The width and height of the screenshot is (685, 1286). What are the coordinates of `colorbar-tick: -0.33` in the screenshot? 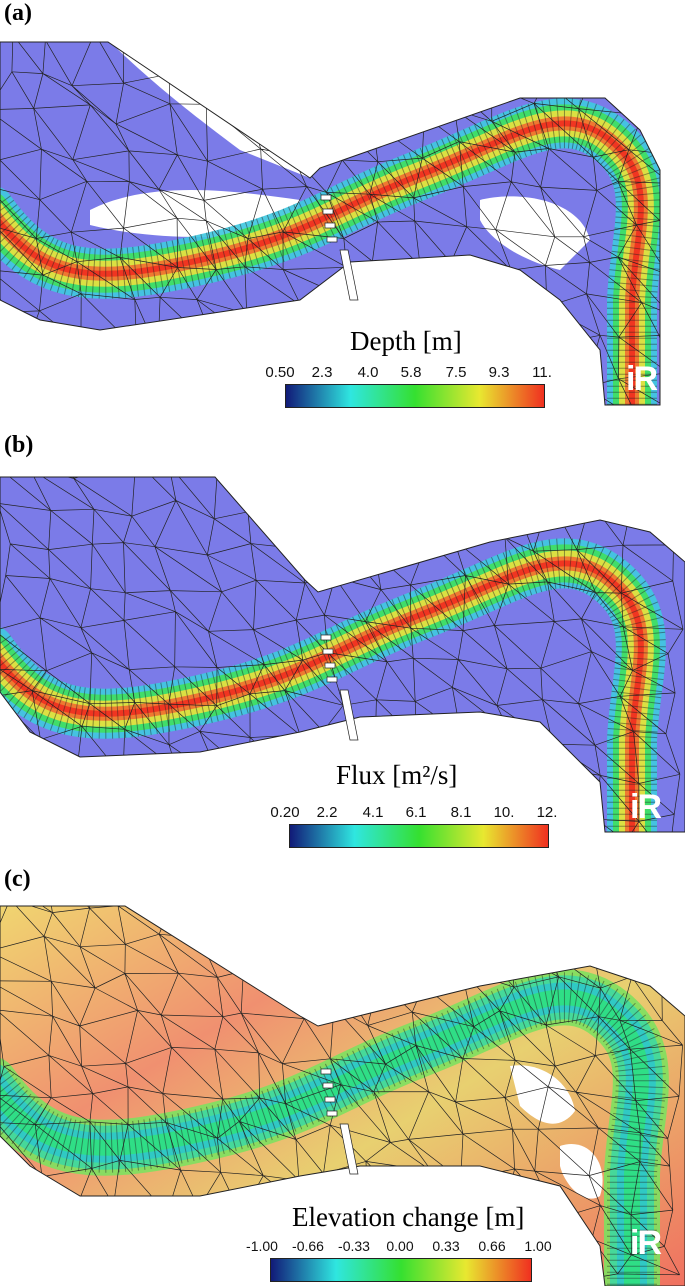 It's located at (354, 1246).